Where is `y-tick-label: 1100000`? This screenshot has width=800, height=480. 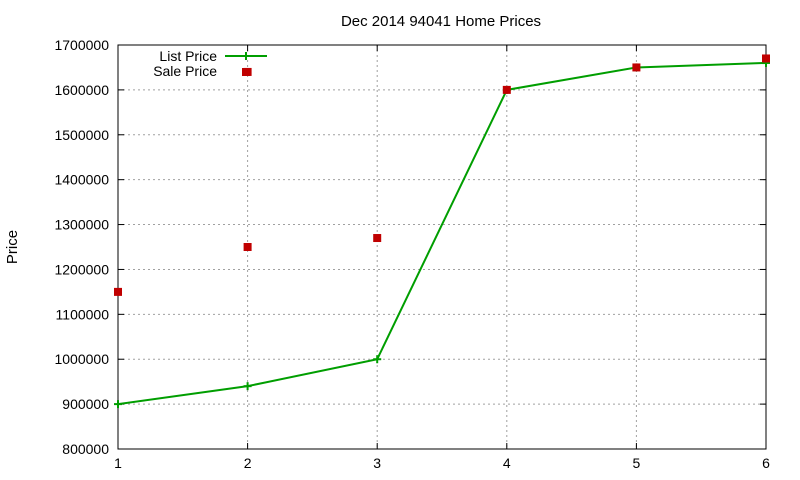 y-tick-label: 1100000 is located at coordinates (83, 314).